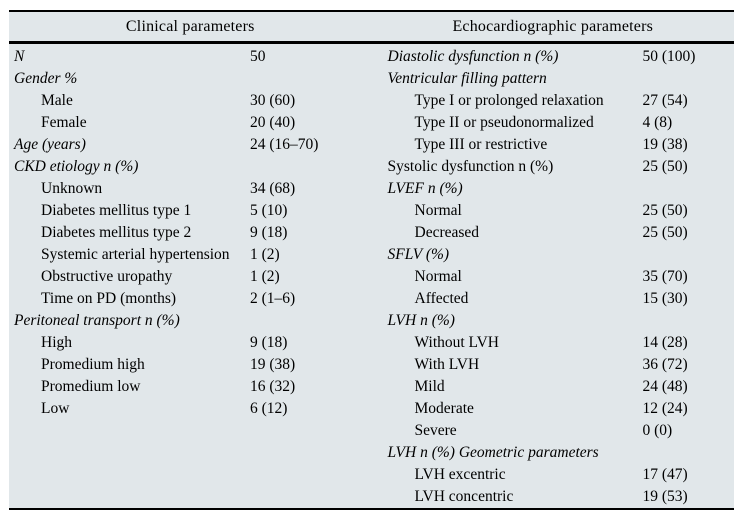  What do you see at coordinates (190, 387) in the screenshot?
I see `table-row: Promedium low 16 (32)` at bounding box center [190, 387].